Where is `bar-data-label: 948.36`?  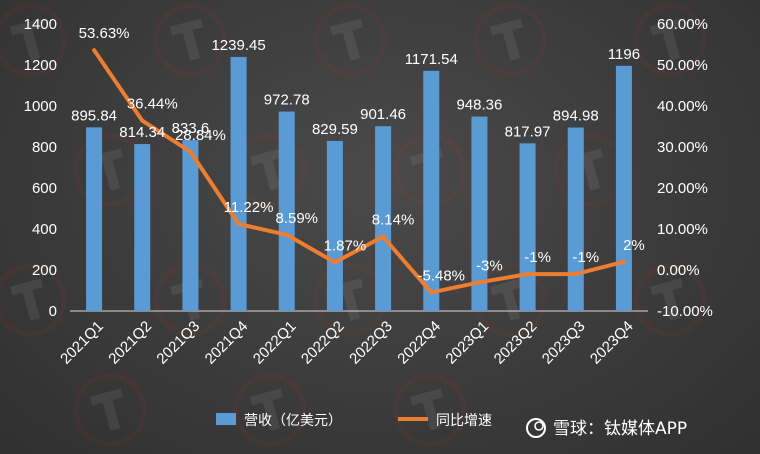
bar-data-label: 948.36 is located at coordinates (479, 105).